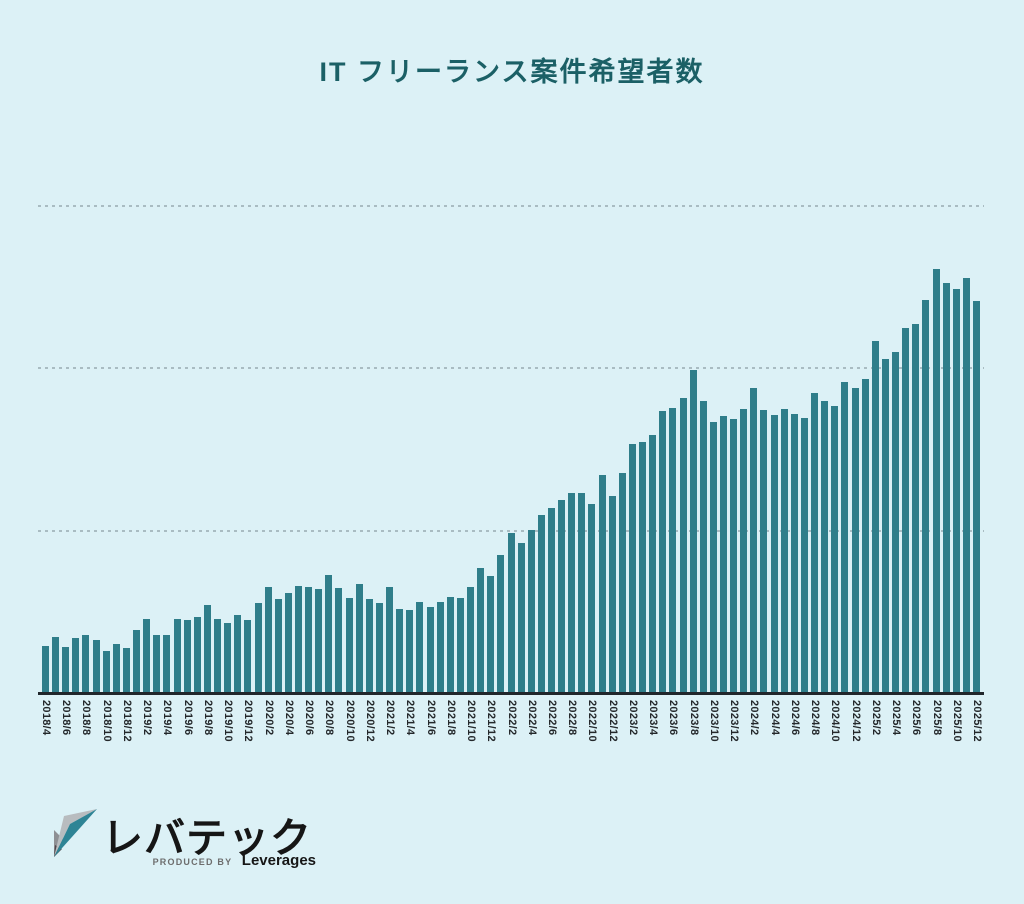  Describe the element at coordinates (190, 838) in the screenshot. I see `levtech-logo: レバテック PRODUCED BY Leverages` at that location.